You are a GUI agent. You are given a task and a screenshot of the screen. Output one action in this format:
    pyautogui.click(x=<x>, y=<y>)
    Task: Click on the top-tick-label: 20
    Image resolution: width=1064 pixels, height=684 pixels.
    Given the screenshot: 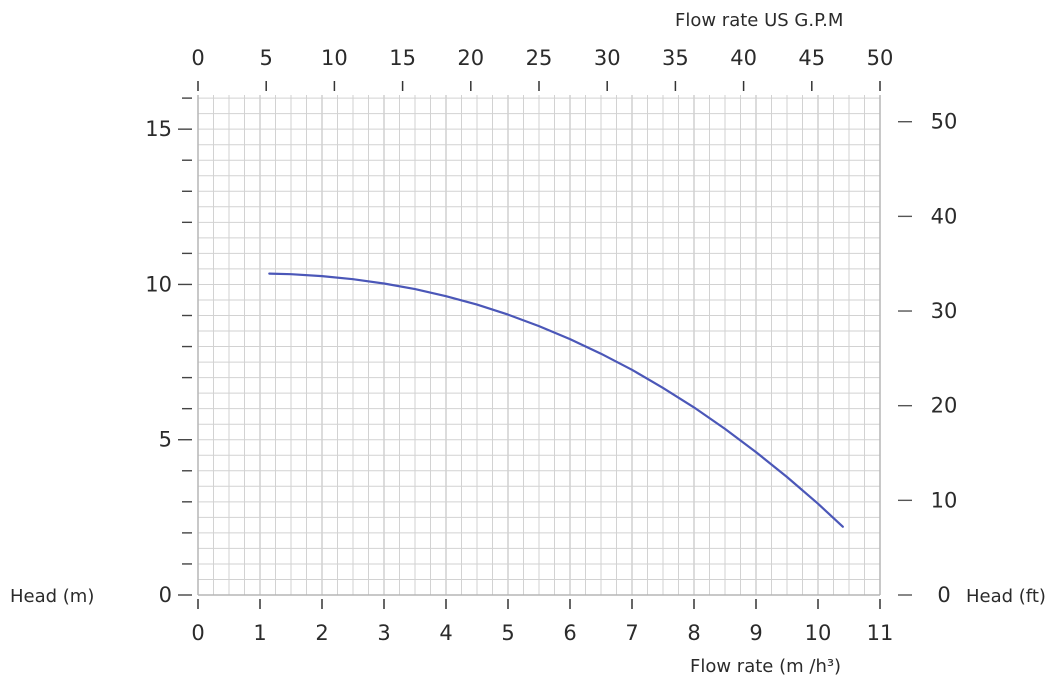 What is the action you would take?
    pyautogui.click(x=470, y=58)
    